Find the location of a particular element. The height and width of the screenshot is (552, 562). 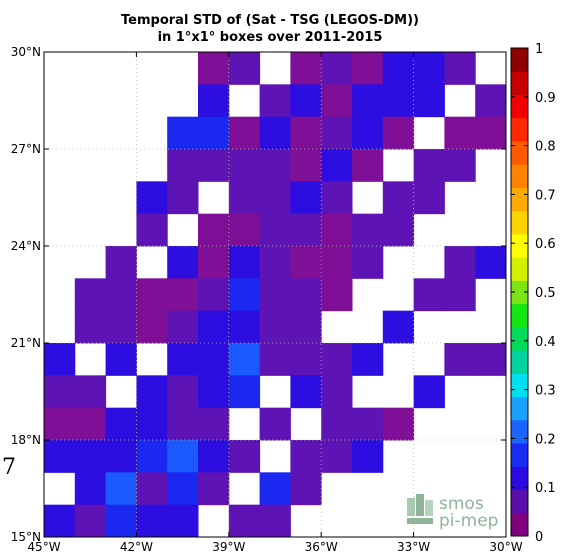

y-tick-label-5: 30°N is located at coordinates (26, 52).